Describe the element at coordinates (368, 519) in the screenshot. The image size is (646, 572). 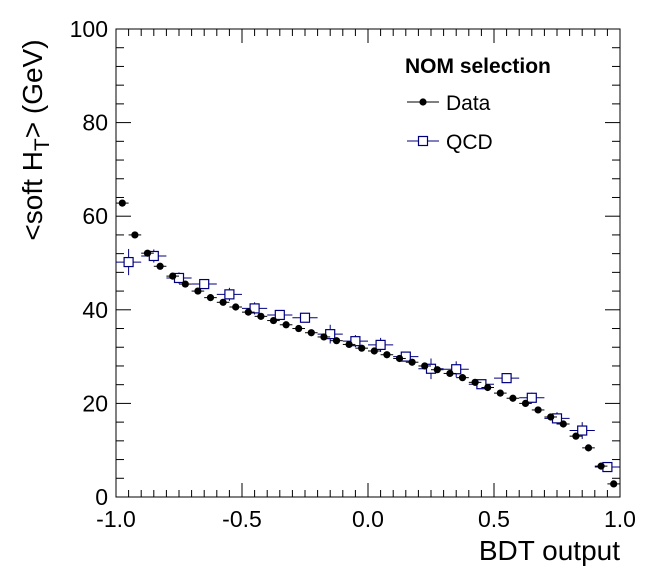
I see `x-tick-label: 0.0` at that location.